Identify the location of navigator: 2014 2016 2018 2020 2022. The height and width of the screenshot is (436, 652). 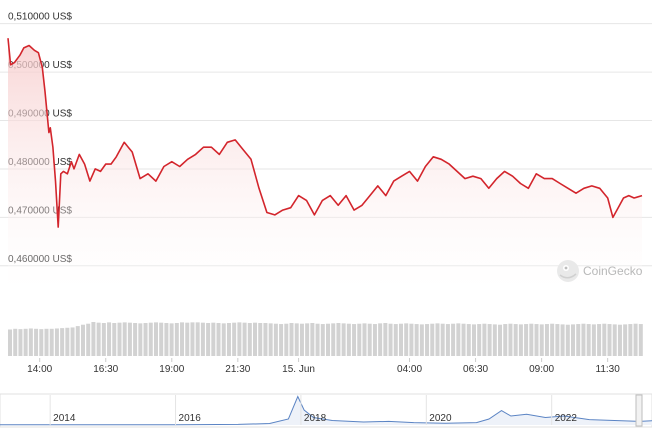
(326, 410).